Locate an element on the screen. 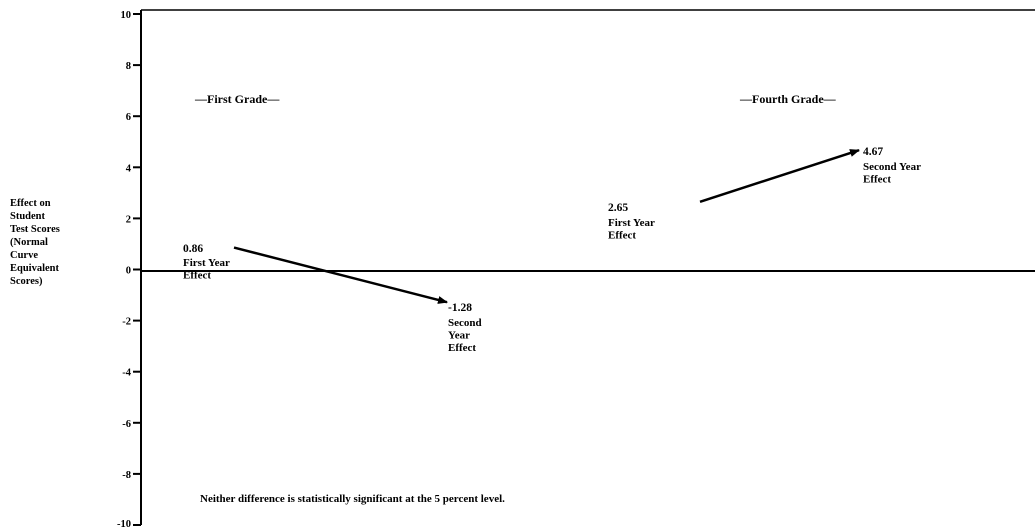 The height and width of the screenshot is (529, 1035). text-line: Second is located at coordinates (465, 323).